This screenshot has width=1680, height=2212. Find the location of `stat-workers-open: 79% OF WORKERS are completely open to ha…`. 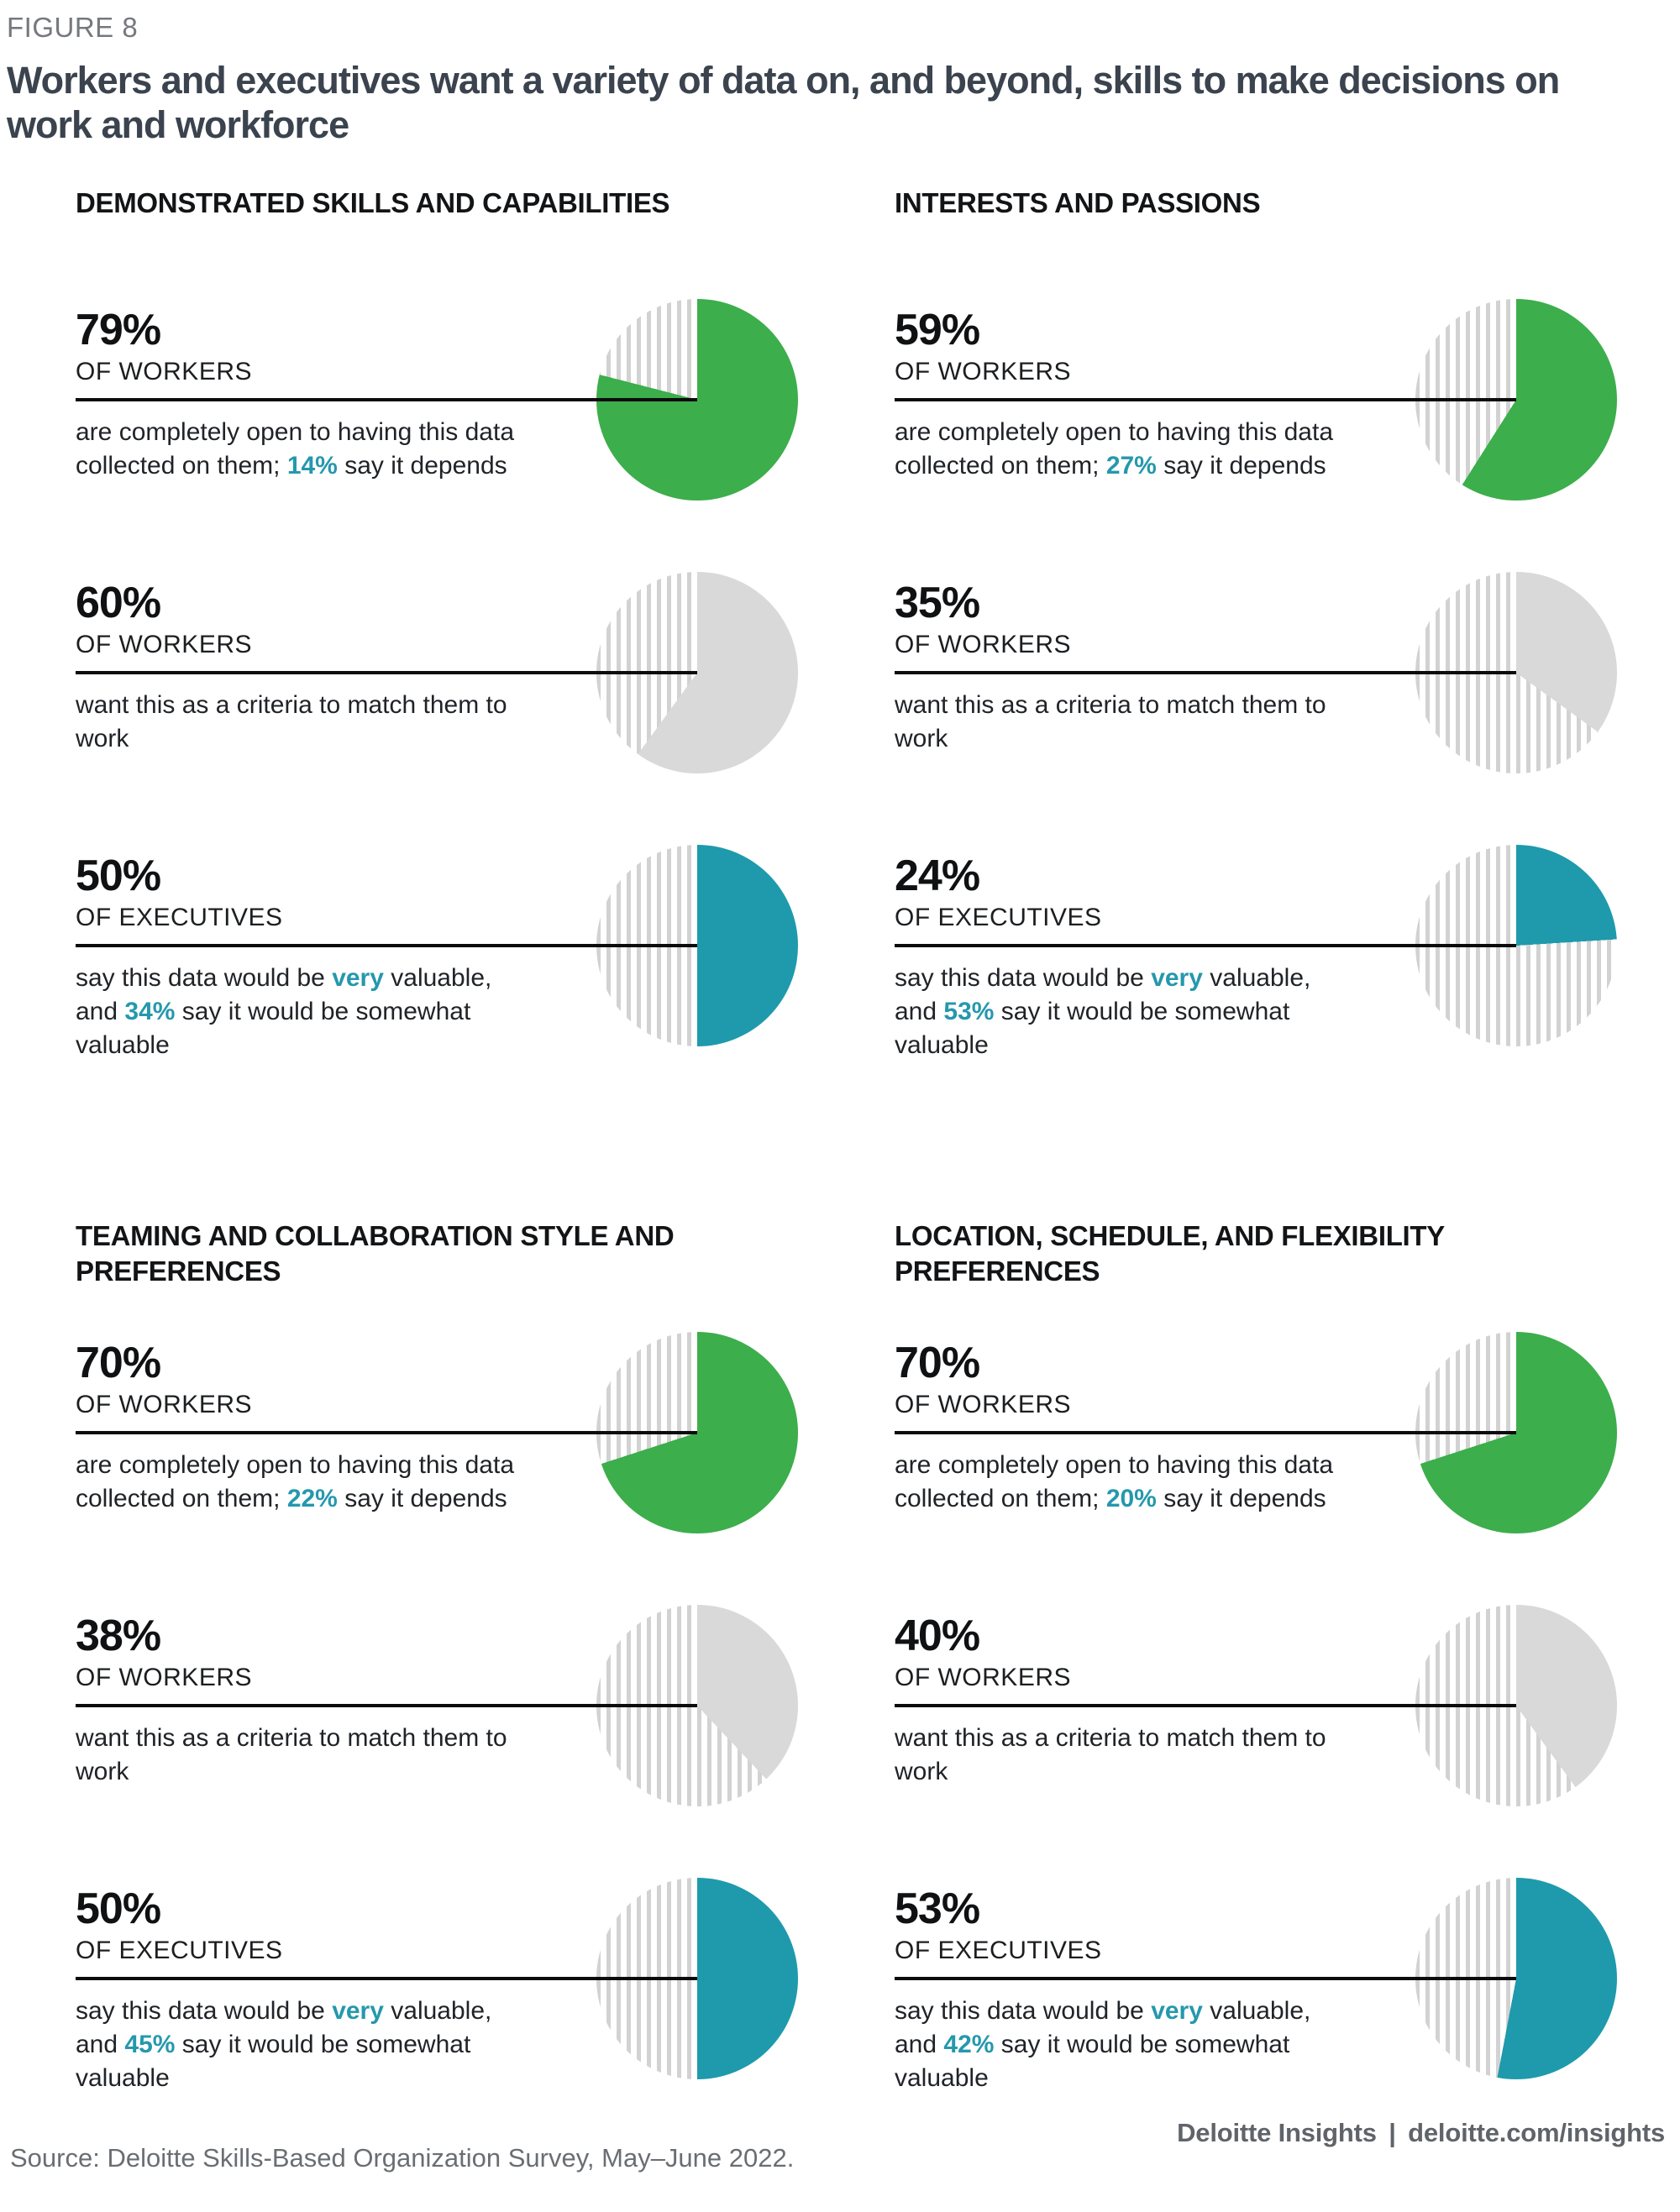

stat-workers-open: 79% OF WORKERS are completely open to ha… is located at coordinates (437, 408).